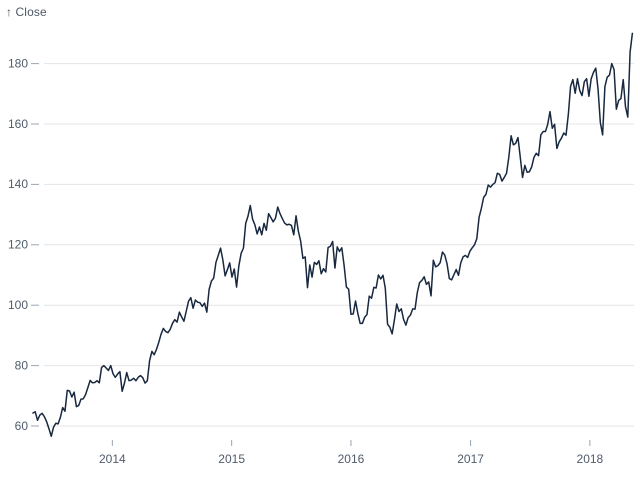 This screenshot has height=485, width=640. What do you see at coordinates (18, 184) in the screenshot?
I see `y-tick-label: 140` at bounding box center [18, 184].